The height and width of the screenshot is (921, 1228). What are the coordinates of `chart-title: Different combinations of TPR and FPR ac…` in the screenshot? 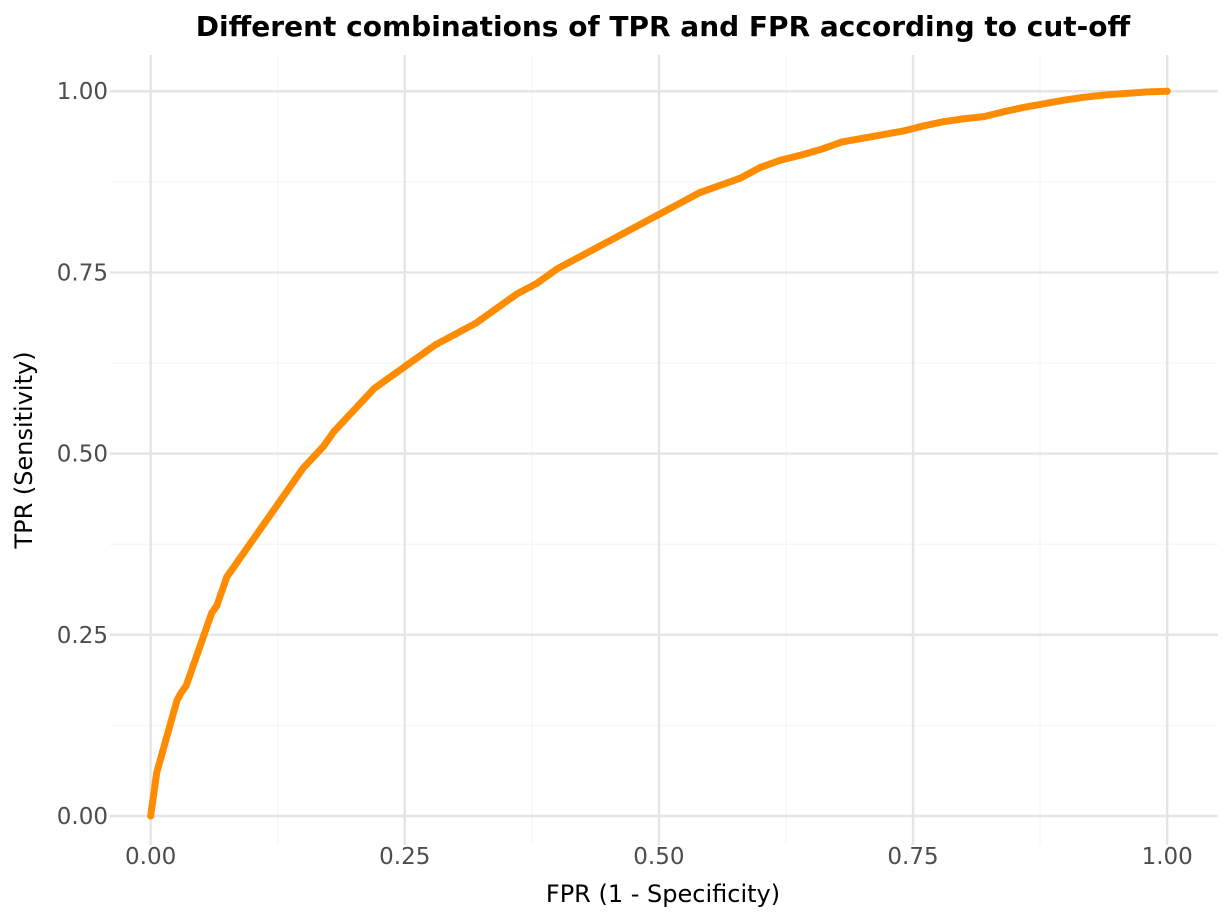 It's located at (663, 26).